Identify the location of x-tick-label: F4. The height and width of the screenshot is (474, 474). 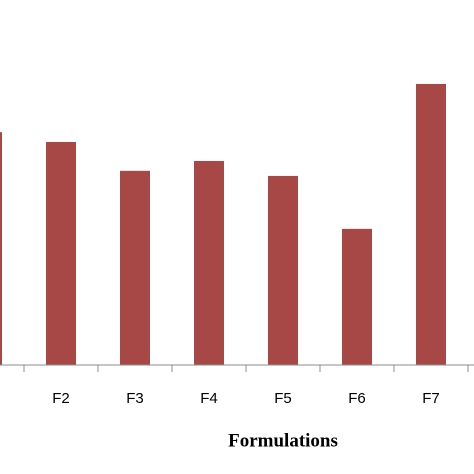
(209, 398).